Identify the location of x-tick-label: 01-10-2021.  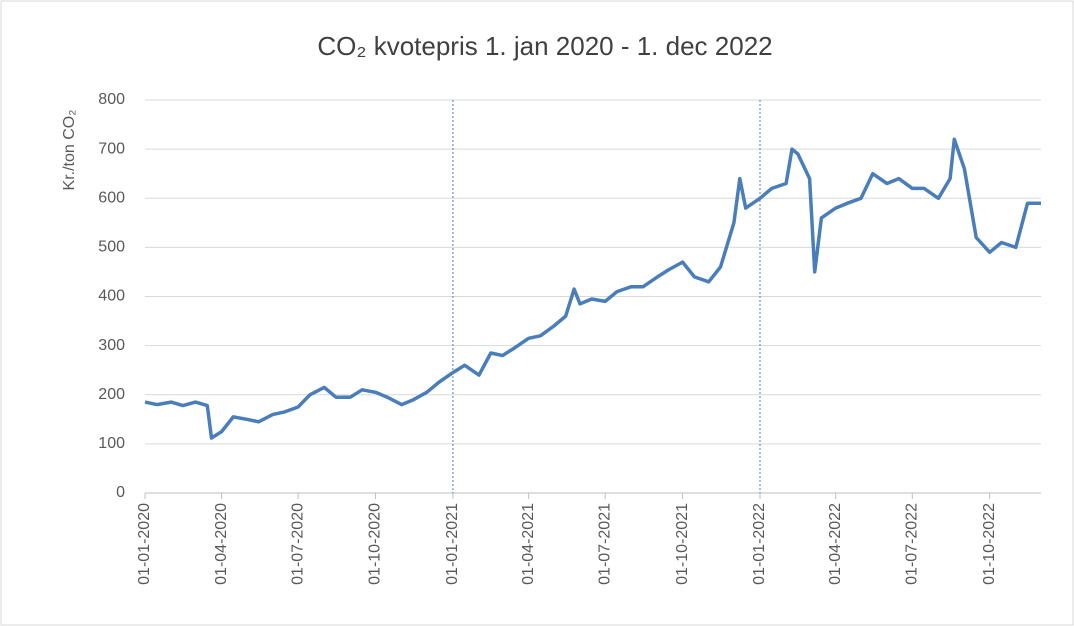
(682, 544).